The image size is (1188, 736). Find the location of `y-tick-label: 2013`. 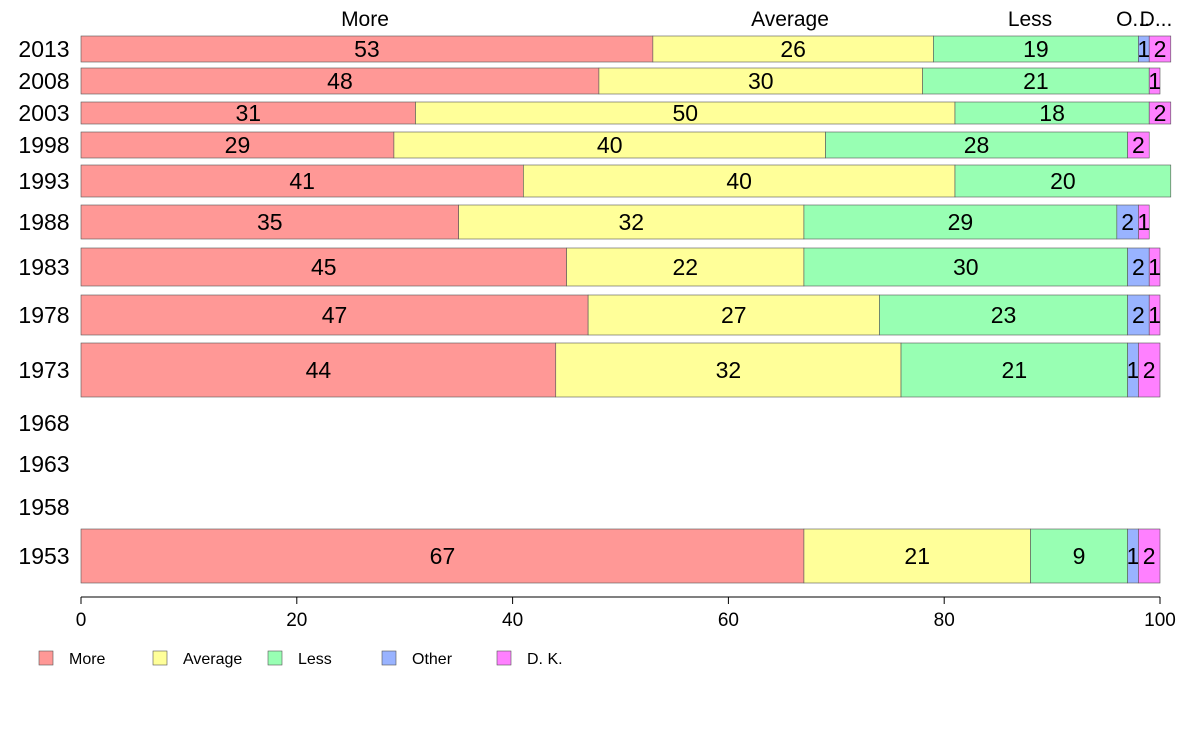

y-tick-label: 2013 is located at coordinates (43, 49).